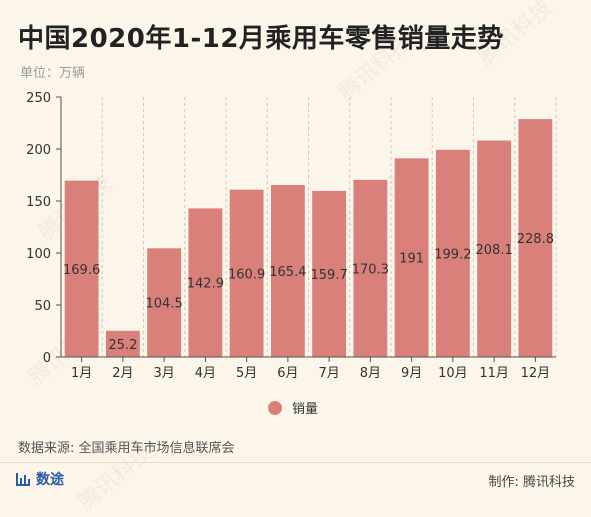 This screenshot has width=591, height=517. I want to click on y-tick-label: 50, so click(42, 306).